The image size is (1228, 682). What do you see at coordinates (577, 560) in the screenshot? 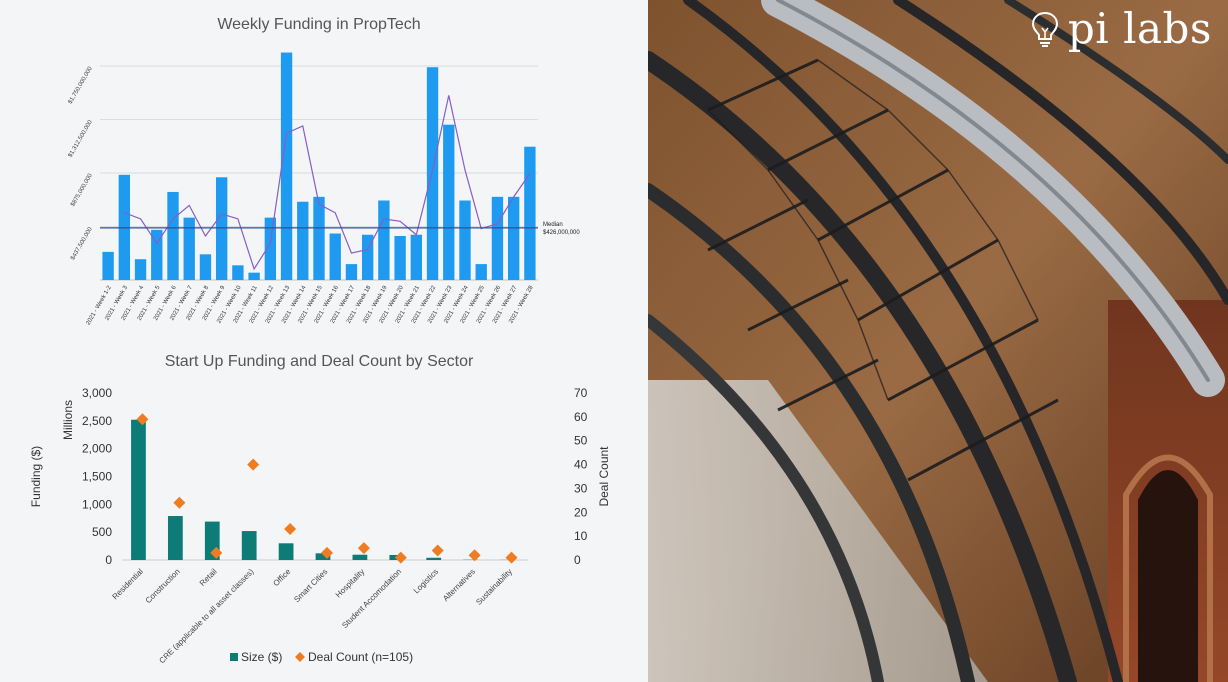
I see `y2-tick-label: 0` at bounding box center [577, 560].